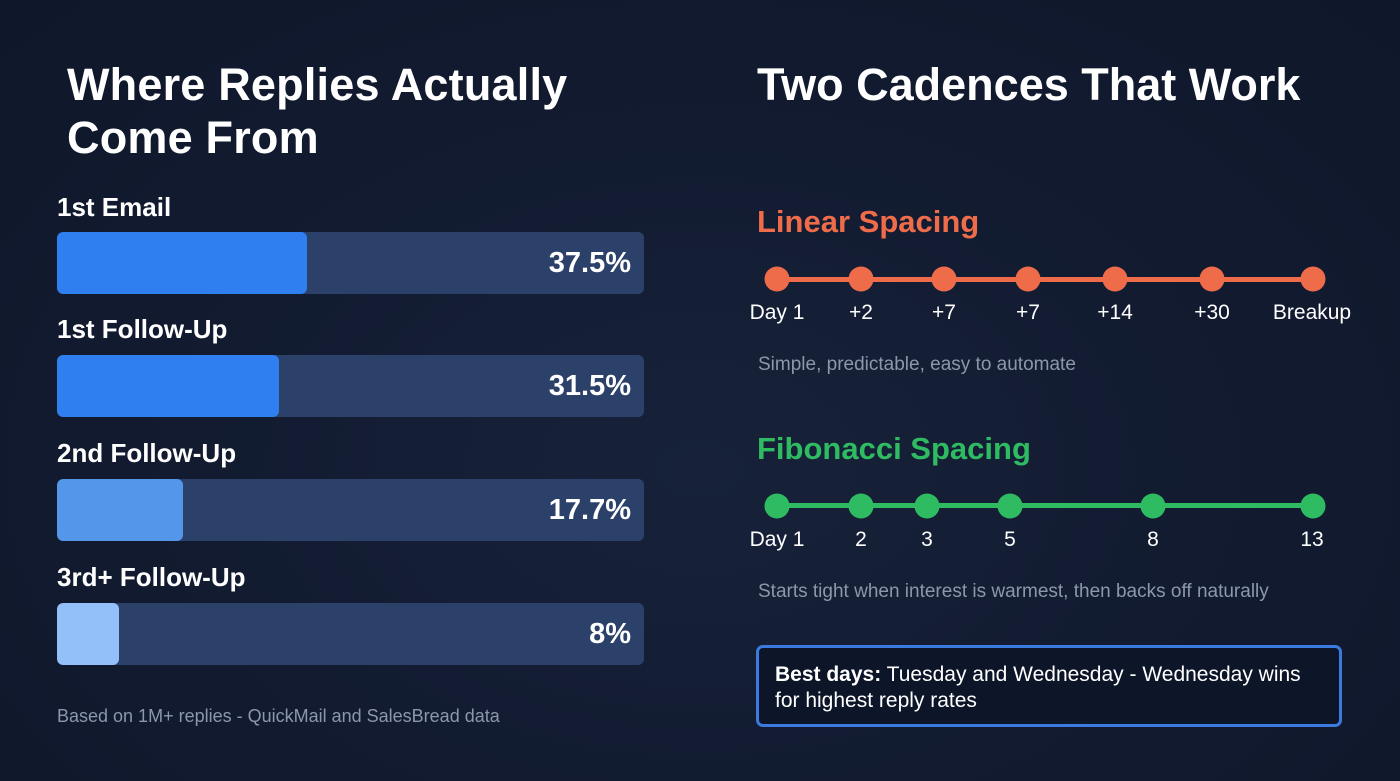  What do you see at coordinates (868, 221) in the screenshot?
I see `linear-spacing-title: Linear Spacing` at bounding box center [868, 221].